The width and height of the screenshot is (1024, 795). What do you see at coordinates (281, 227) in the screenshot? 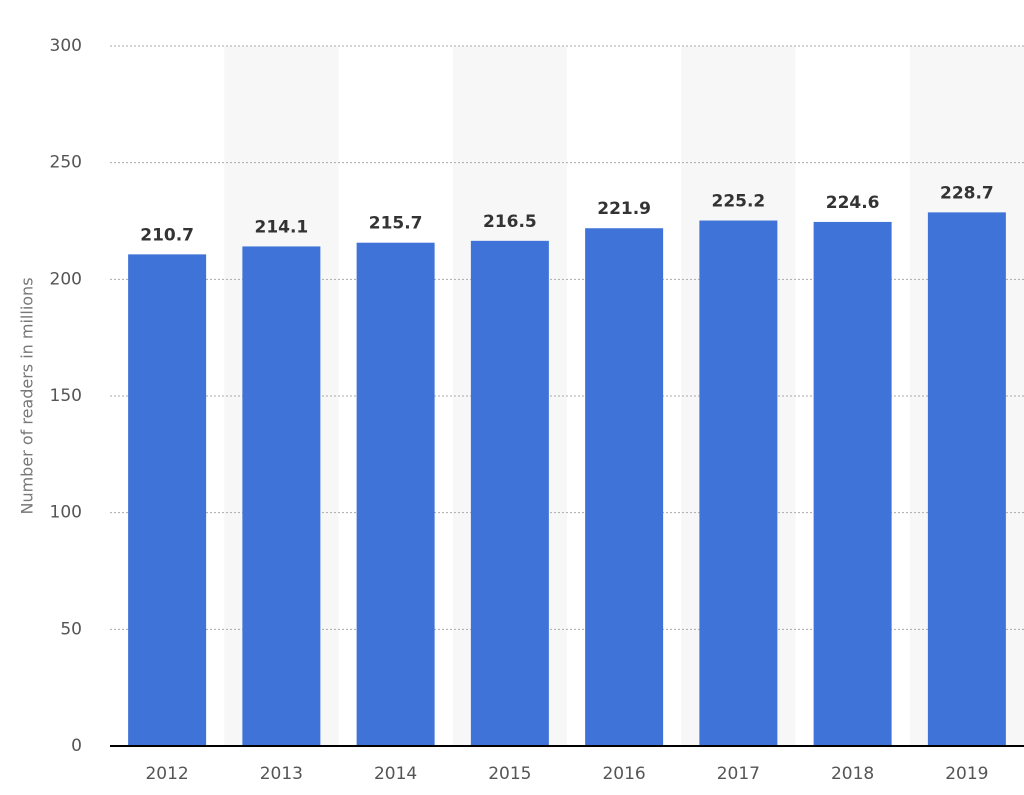
I see `value-label: 214.1` at bounding box center [281, 227].